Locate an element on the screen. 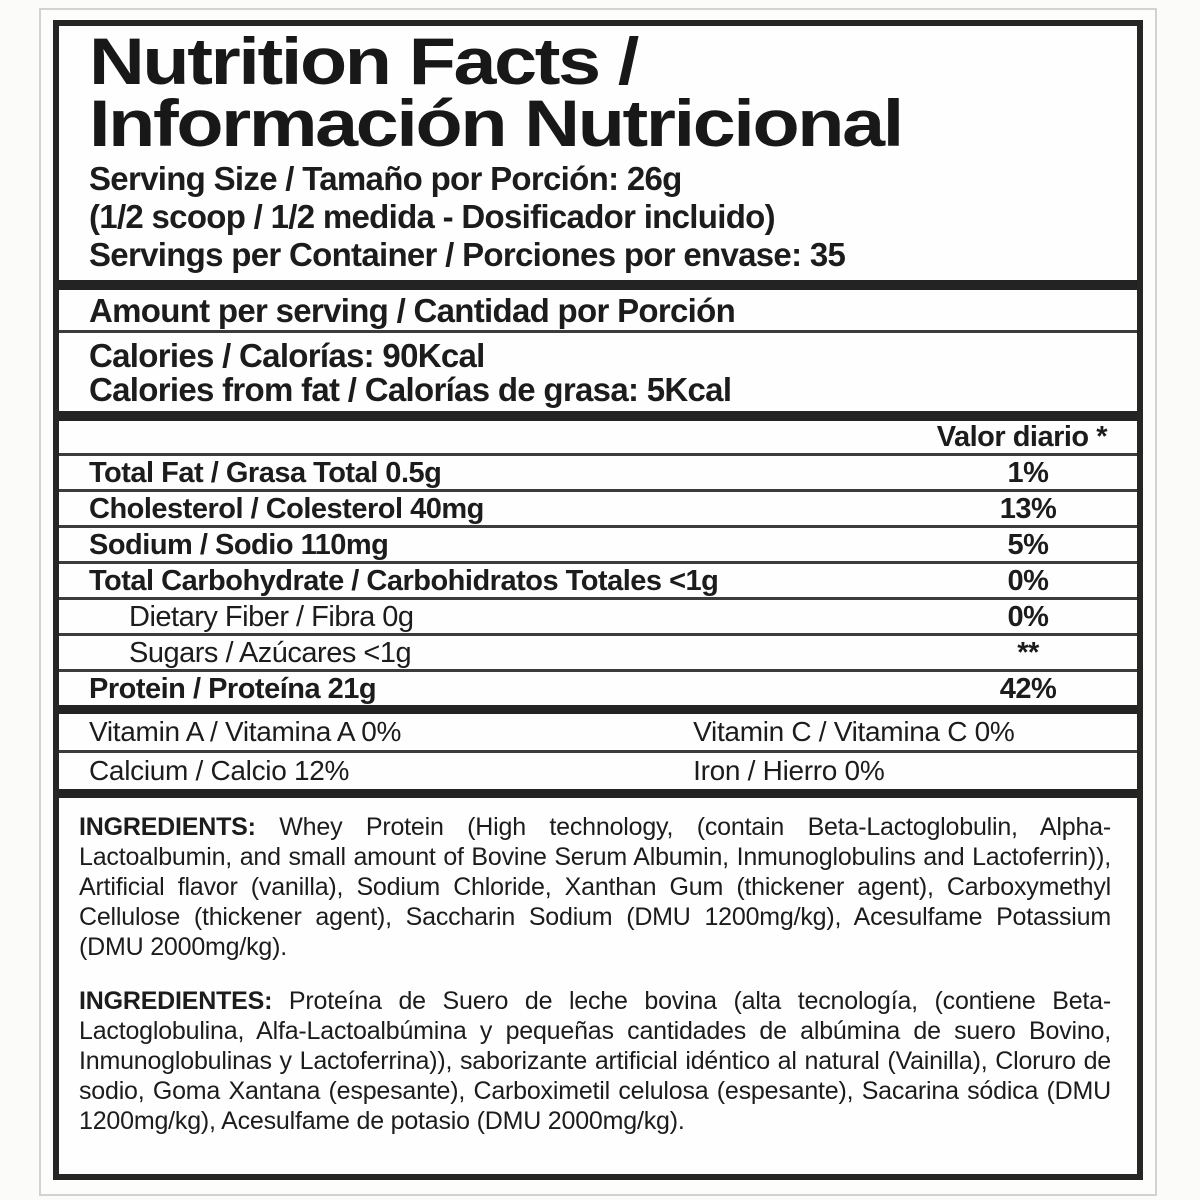 Image resolution: width=1200 pixels, height=1200 pixels. nutrient-label: Total Fat / Grasa Total 0.5g is located at coordinates (265, 473).